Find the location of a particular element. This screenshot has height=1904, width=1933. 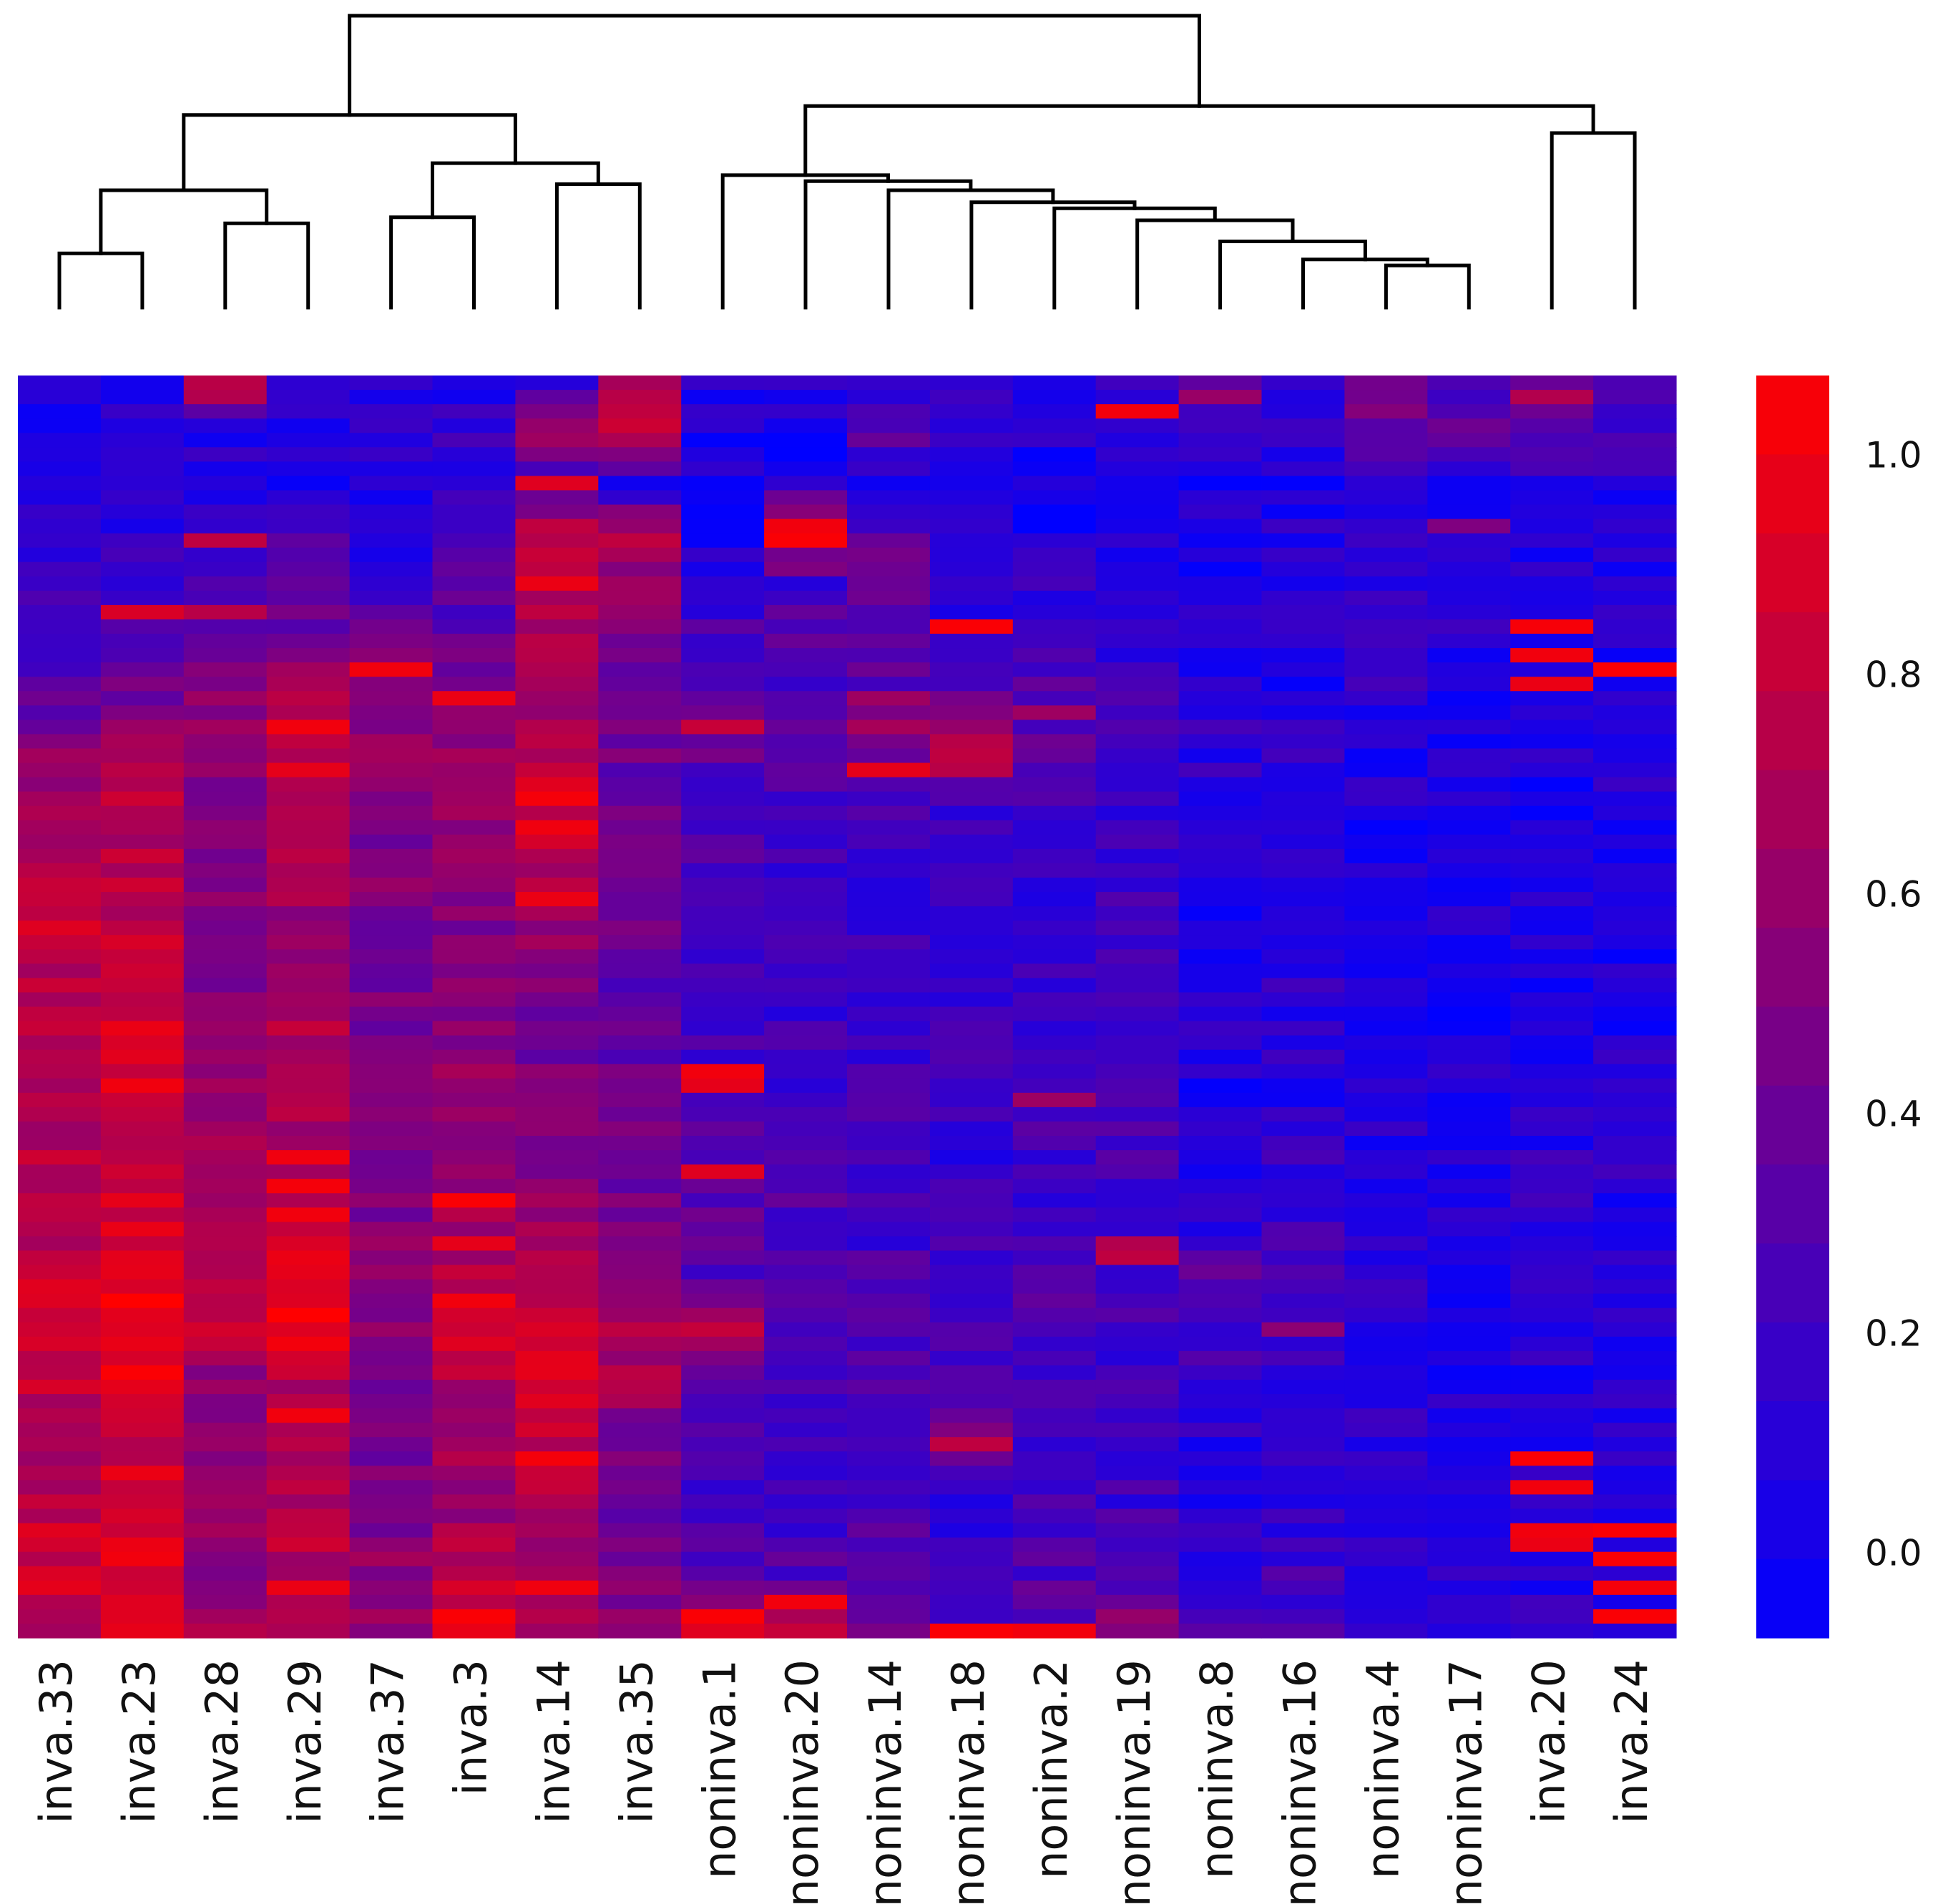

color-scale-swatch is located at coordinates (1792, 1283).